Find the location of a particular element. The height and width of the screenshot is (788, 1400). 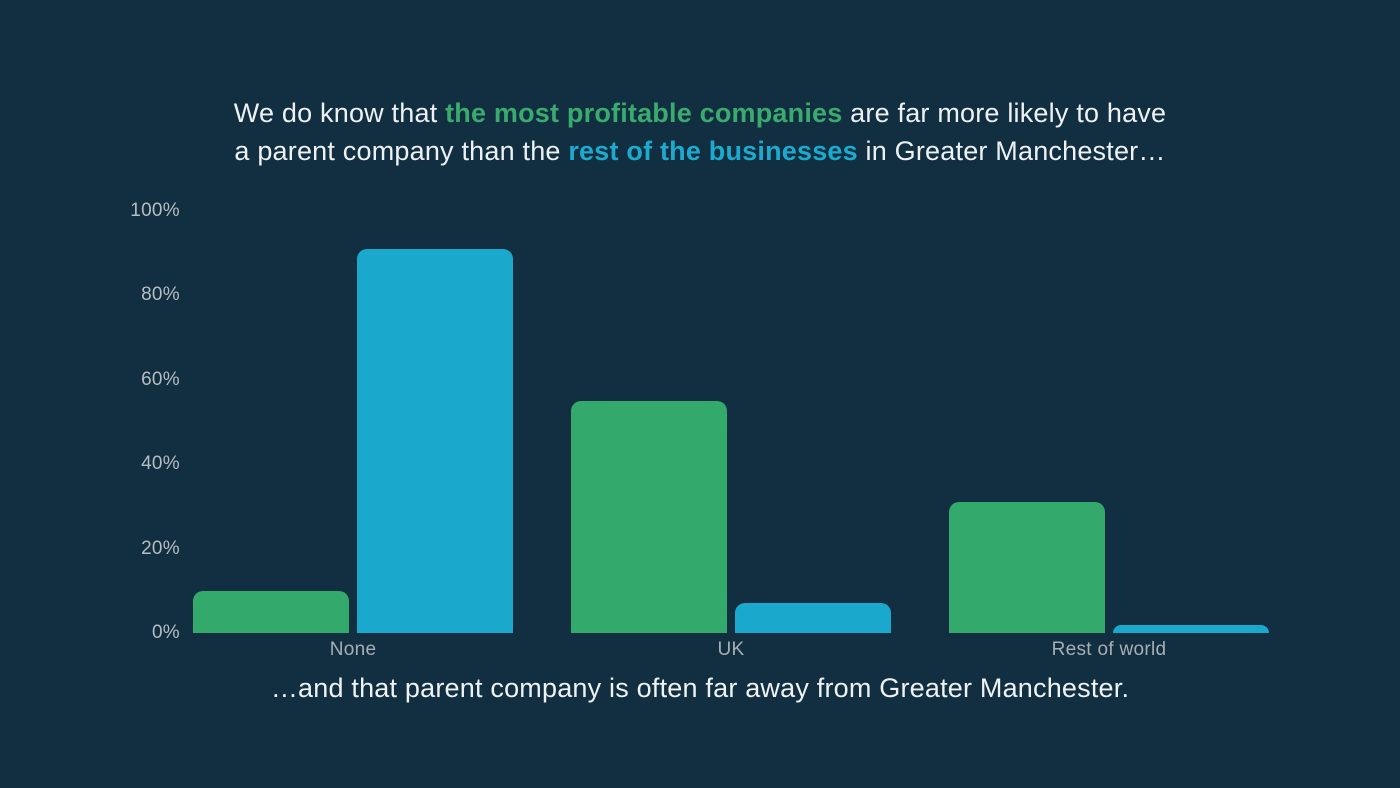

y-axis-tick-20: 20% is located at coordinates (160, 548).